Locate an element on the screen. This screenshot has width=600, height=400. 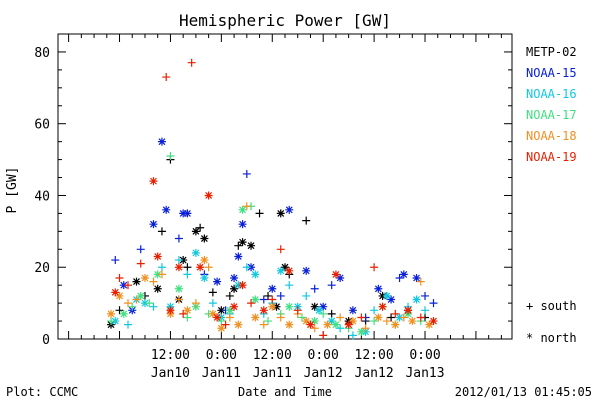
chart-title: Hemispheric Power [GW] is located at coordinates (285, 20).